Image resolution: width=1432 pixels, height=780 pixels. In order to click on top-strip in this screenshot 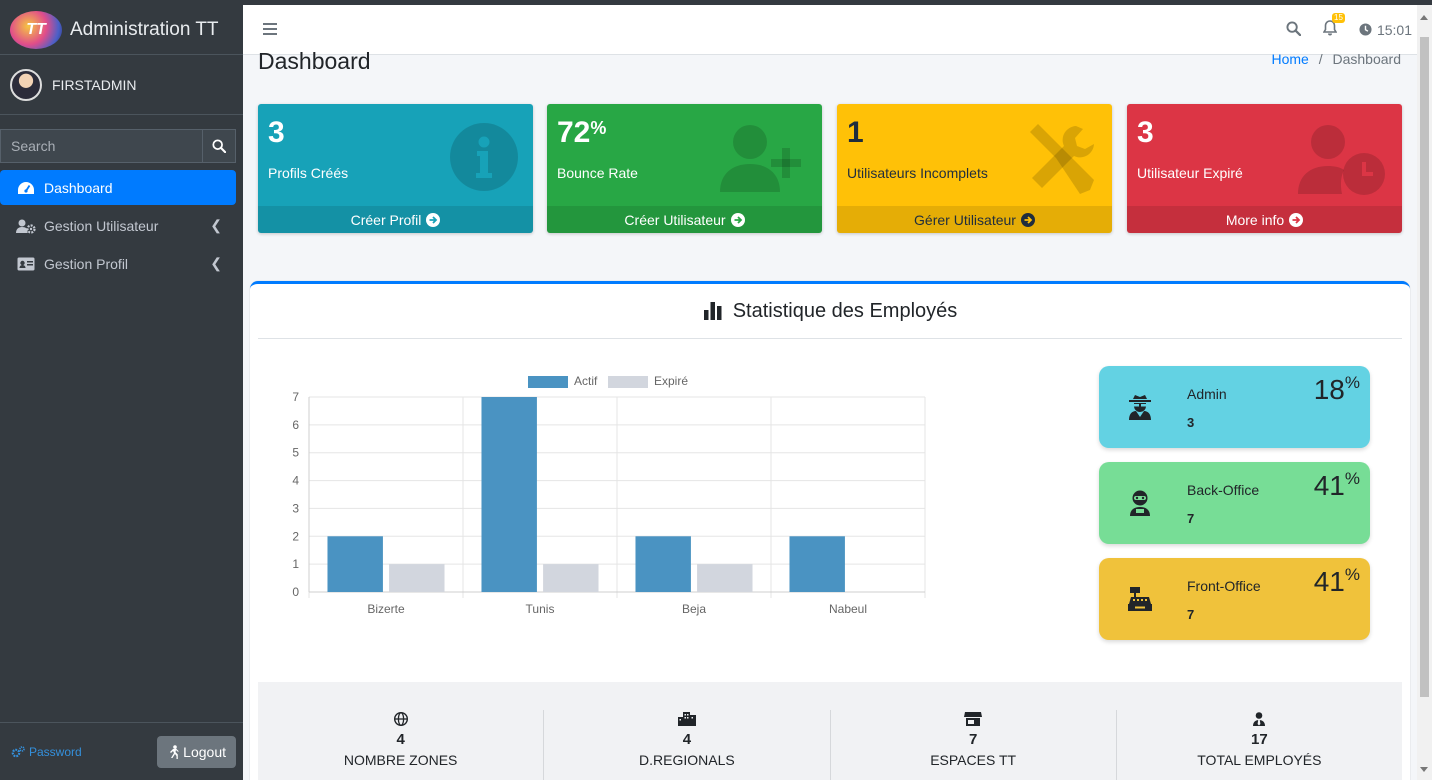, I will do `click(716, 2)`.